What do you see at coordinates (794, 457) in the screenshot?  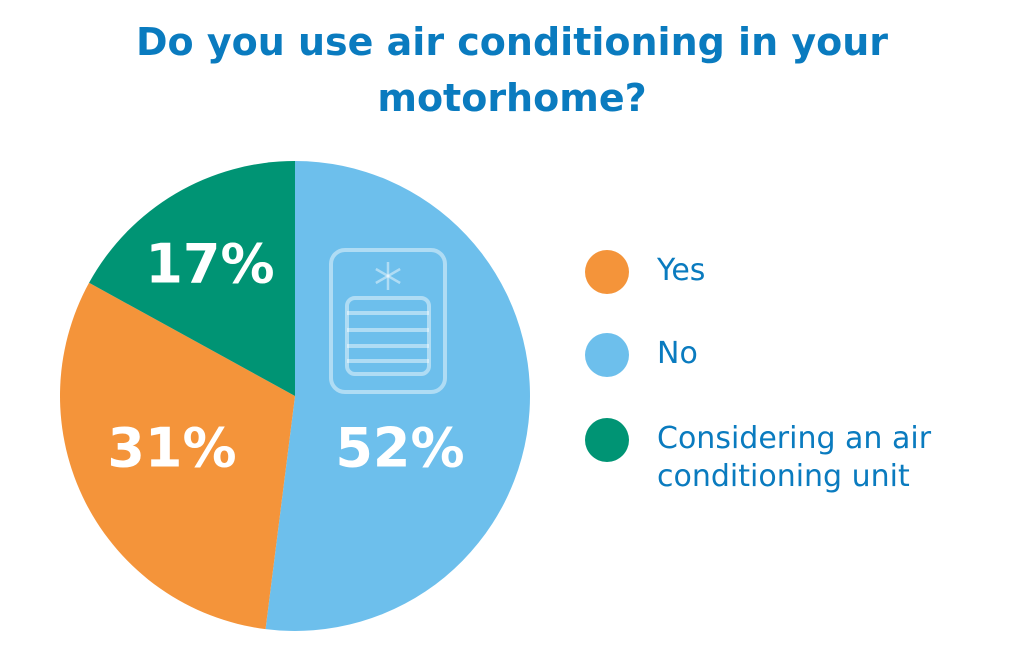 I see `legend-label: Considering an air conditioning unit` at bounding box center [794, 457].